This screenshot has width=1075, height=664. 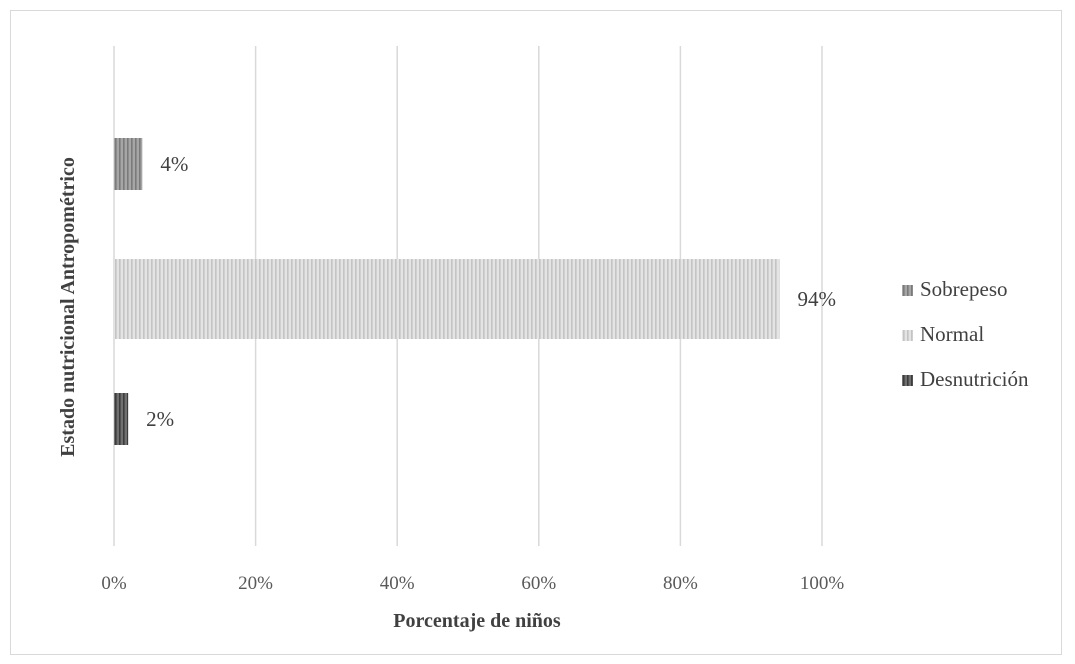 What do you see at coordinates (472, 583) in the screenshot?
I see `x-axis-ticks: 0% 20% 40% 60% 80% 100%` at bounding box center [472, 583].